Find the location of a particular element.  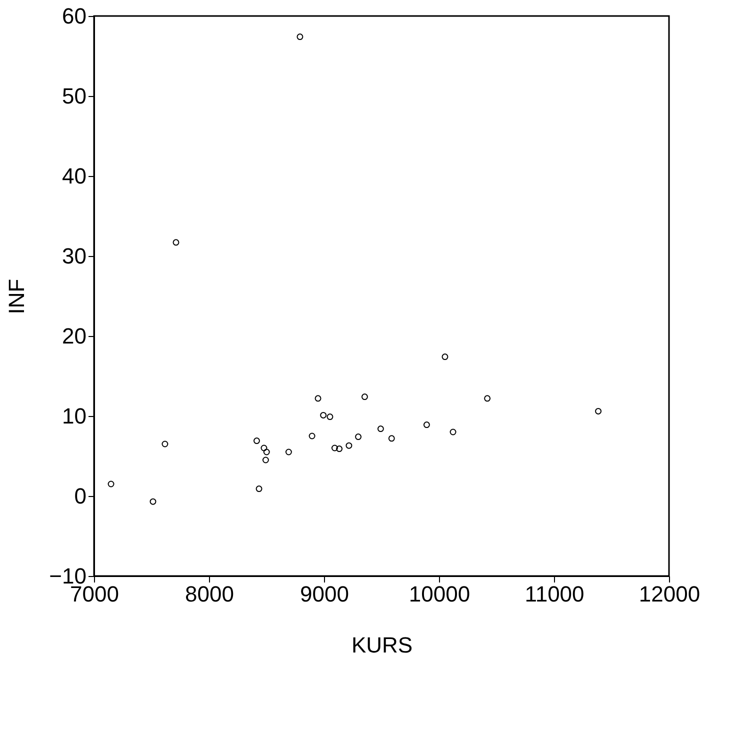

x-axis-title: KURS is located at coordinates (382, 645).